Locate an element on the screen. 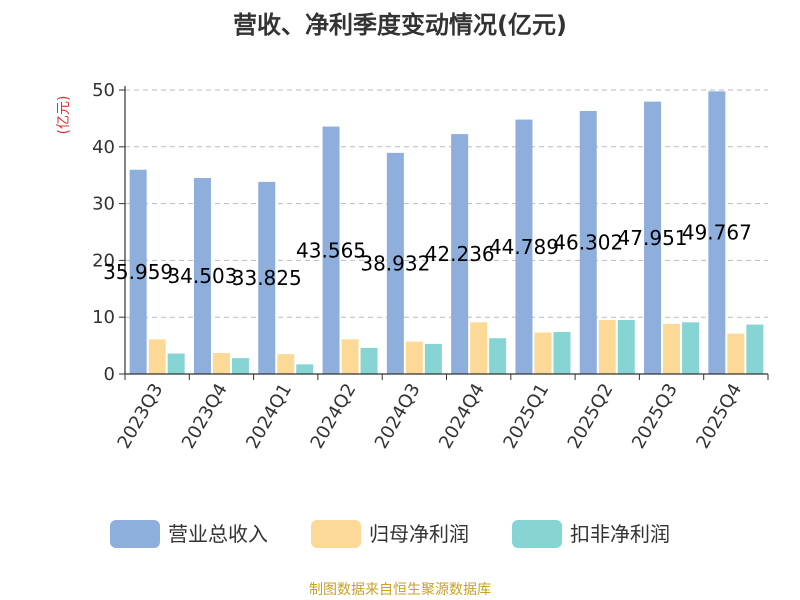 This screenshot has height=600, width=800. x-tick-label: 2023Q3 is located at coordinates (141, 416).